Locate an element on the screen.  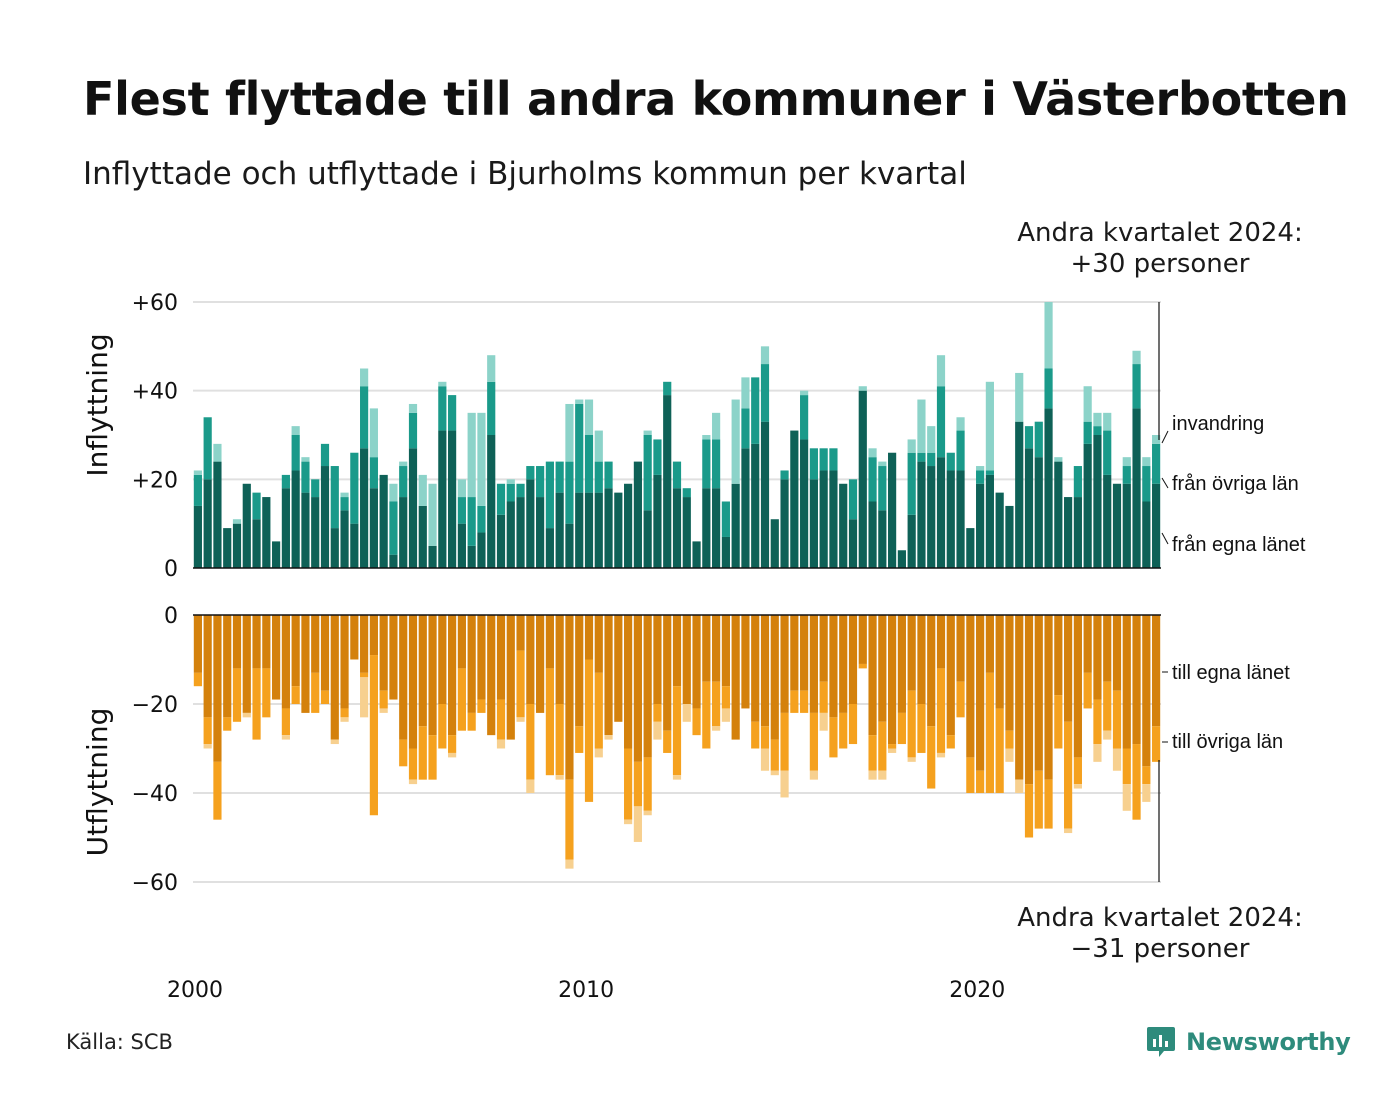
brand-logo: Newsworthy is located at coordinates (1248, 1042).